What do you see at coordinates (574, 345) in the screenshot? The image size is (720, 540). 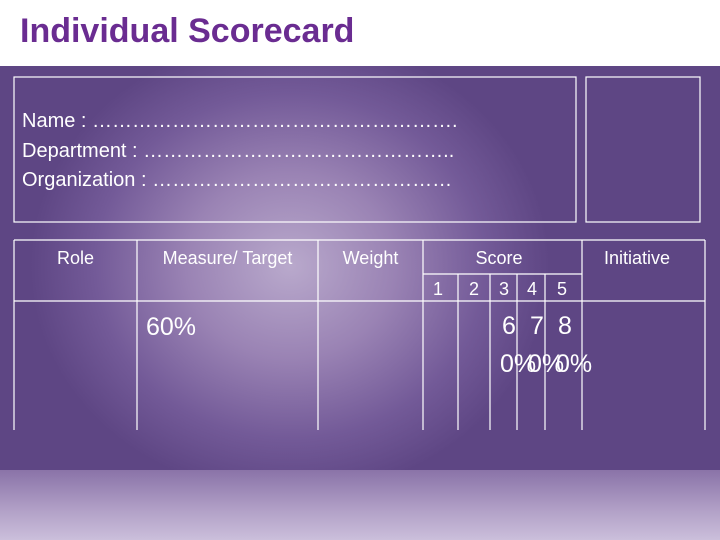 I see `score-value: 80%` at bounding box center [574, 345].